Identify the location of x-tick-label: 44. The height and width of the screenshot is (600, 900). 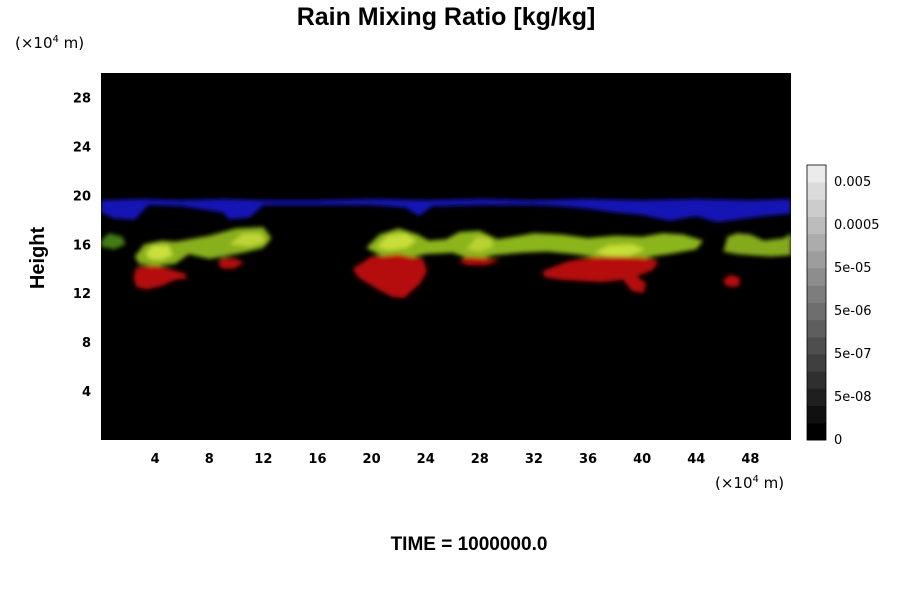
(696, 459).